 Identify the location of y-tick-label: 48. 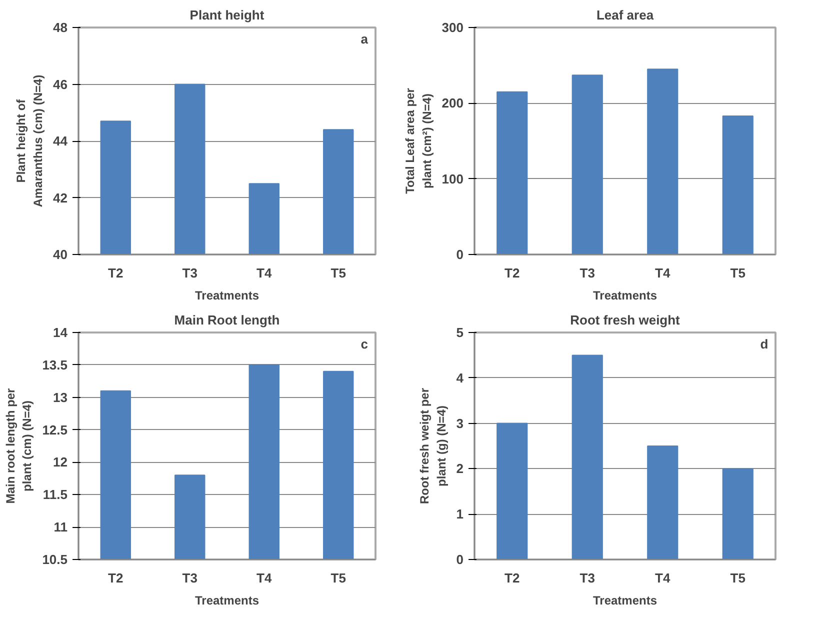
(60, 27).